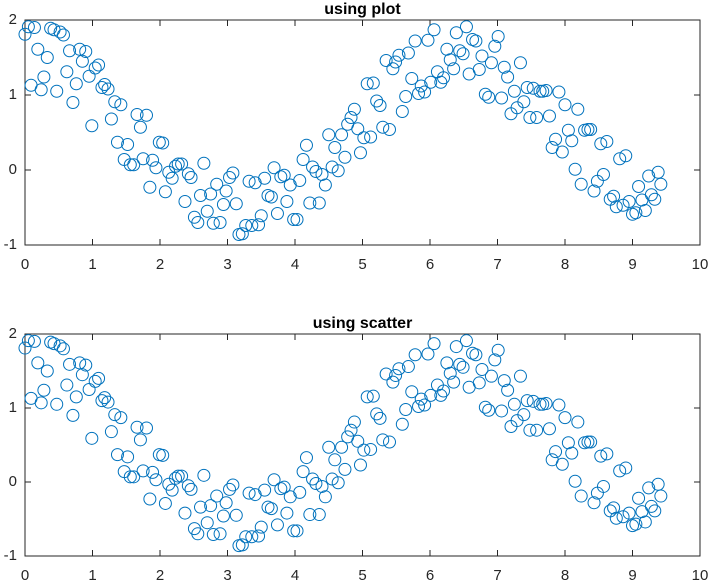 The image size is (715, 586). What do you see at coordinates (632, 264) in the screenshot?
I see `x-tick-label: 9` at bounding box center [632, 264].